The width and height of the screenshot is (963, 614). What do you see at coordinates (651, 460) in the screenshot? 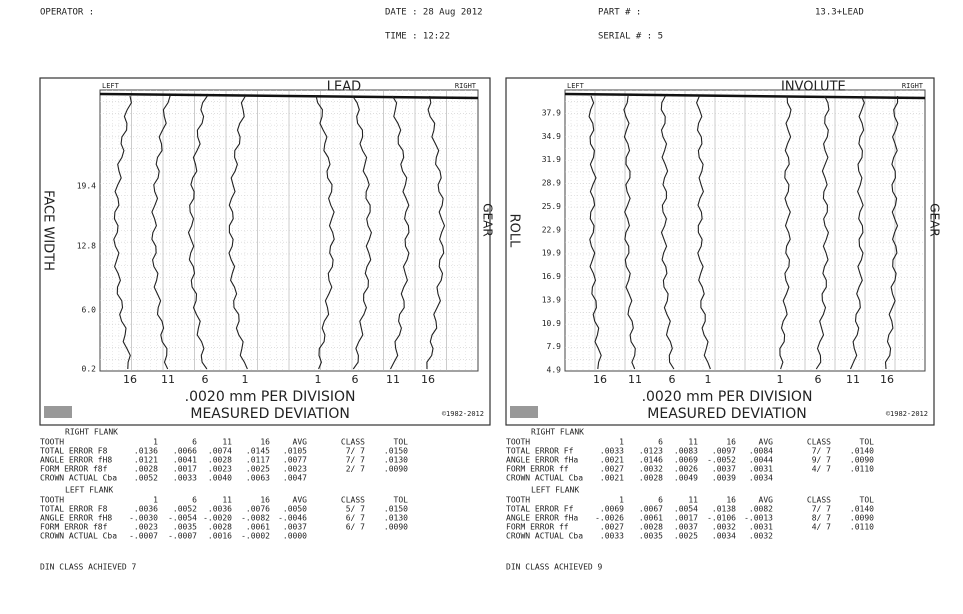
I see `table-cell: .0146` at bounding box center [651, 460].